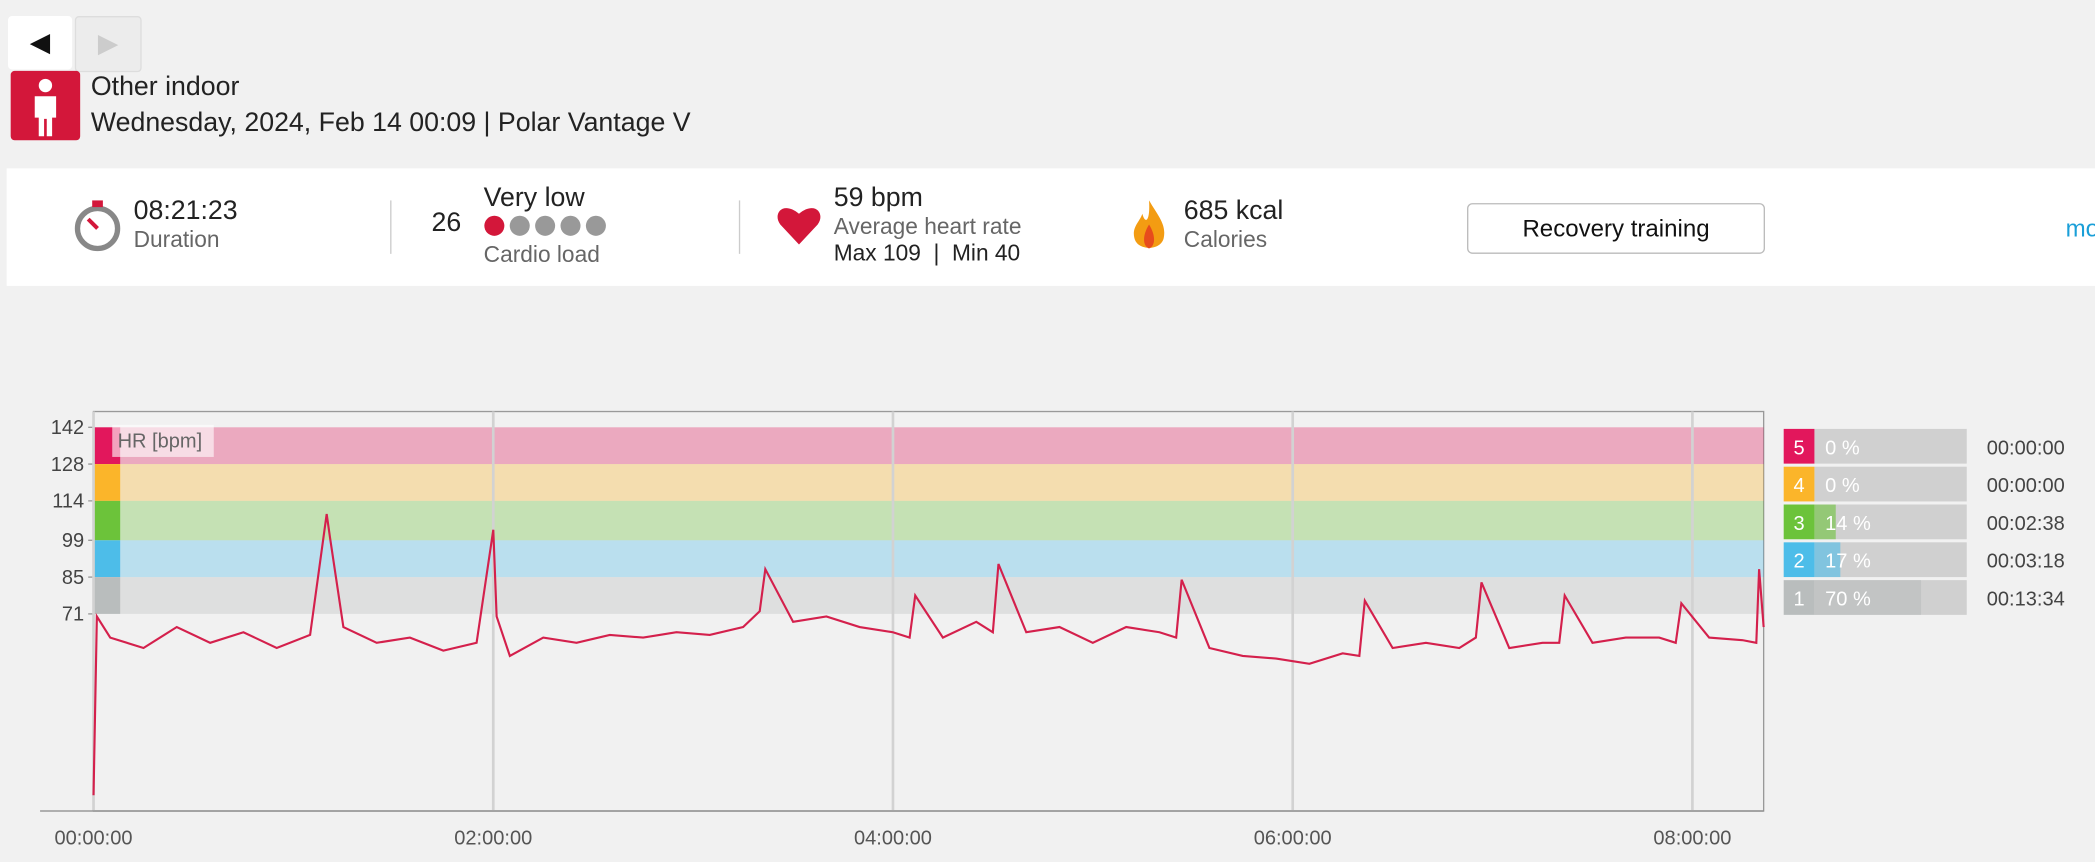 This screenshot has height=862, width=2095. Describe the element at coordinates (160, 442) in the screenshot. I see `y-axis-label: HR [bpm]` at that location.